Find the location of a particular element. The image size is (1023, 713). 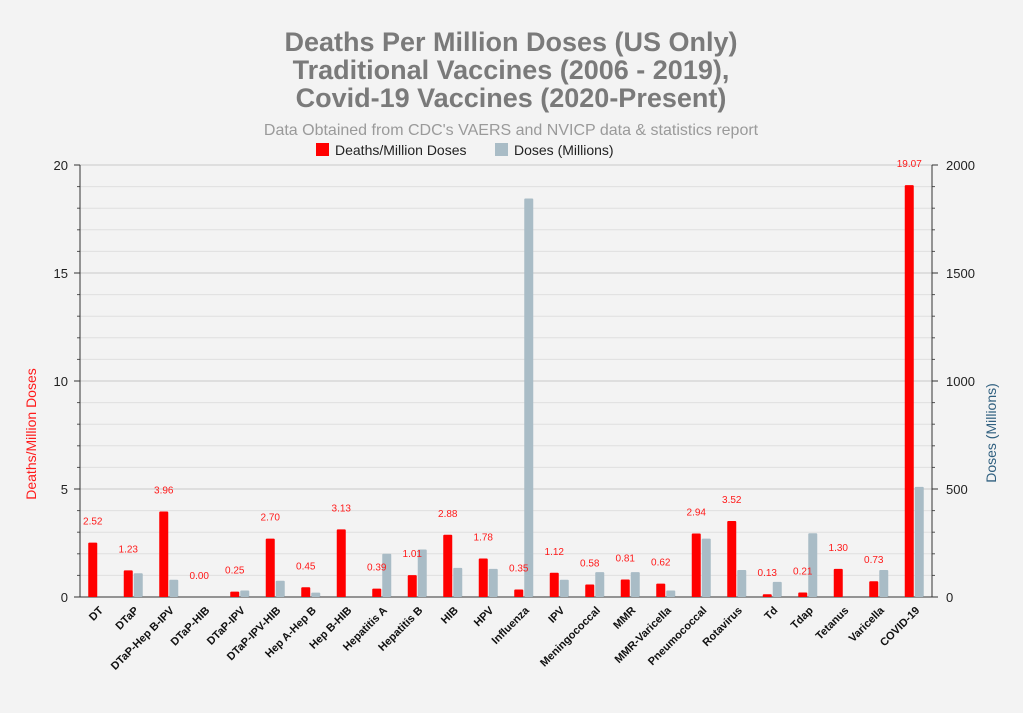

chart-title-line-1: Deaths Per Million Doses (US Only) is located at coordinates (510, 42).